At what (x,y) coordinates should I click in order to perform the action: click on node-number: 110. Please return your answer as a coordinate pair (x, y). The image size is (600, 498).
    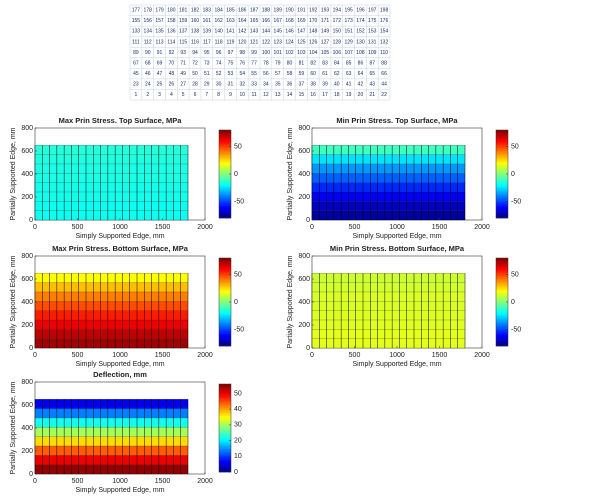
    Looking at the image, I should click on (384, 53).